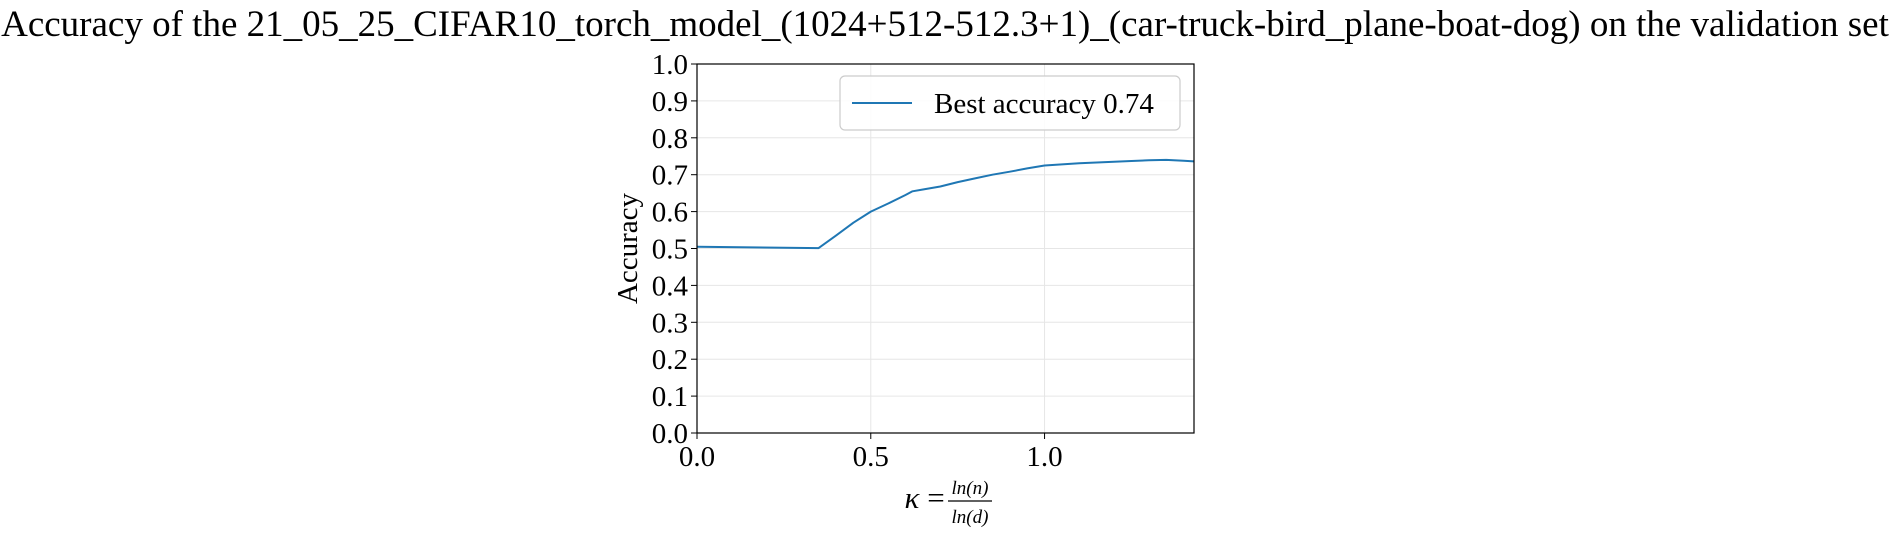 This screenshot has width=1890, height=538. I want to click on legend-box, so click(1010, 103).